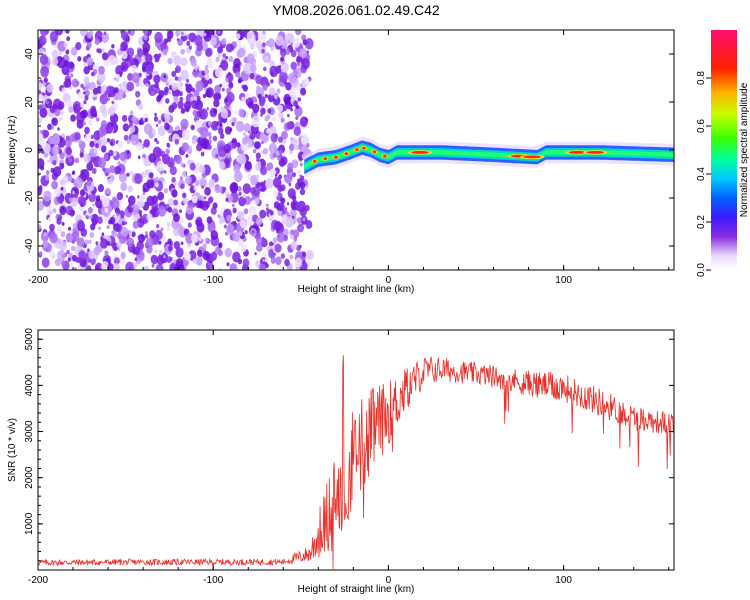 This screenshot has width=750, height=600. What do you see at coordinates (389, 280) in the screenshot?
I see `x-tick-label: 0` at bounding box center [389, 280].